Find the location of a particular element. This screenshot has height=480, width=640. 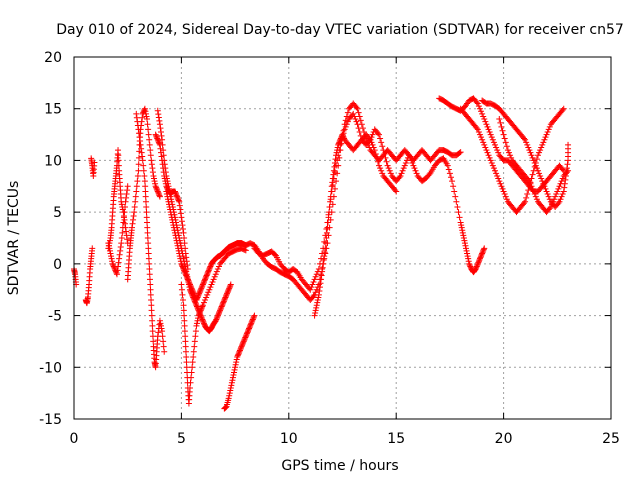

x-tick-label: 0 is located at coordinates (74, 439).